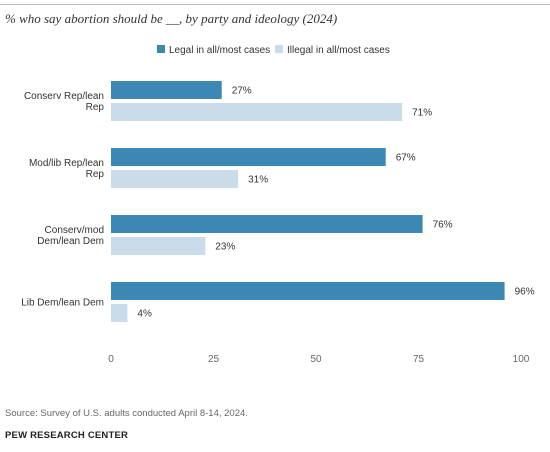  Describe the element at coordinates (525, 292) in the screenshot. I see `value-label-legal-4: 96%` at that location.